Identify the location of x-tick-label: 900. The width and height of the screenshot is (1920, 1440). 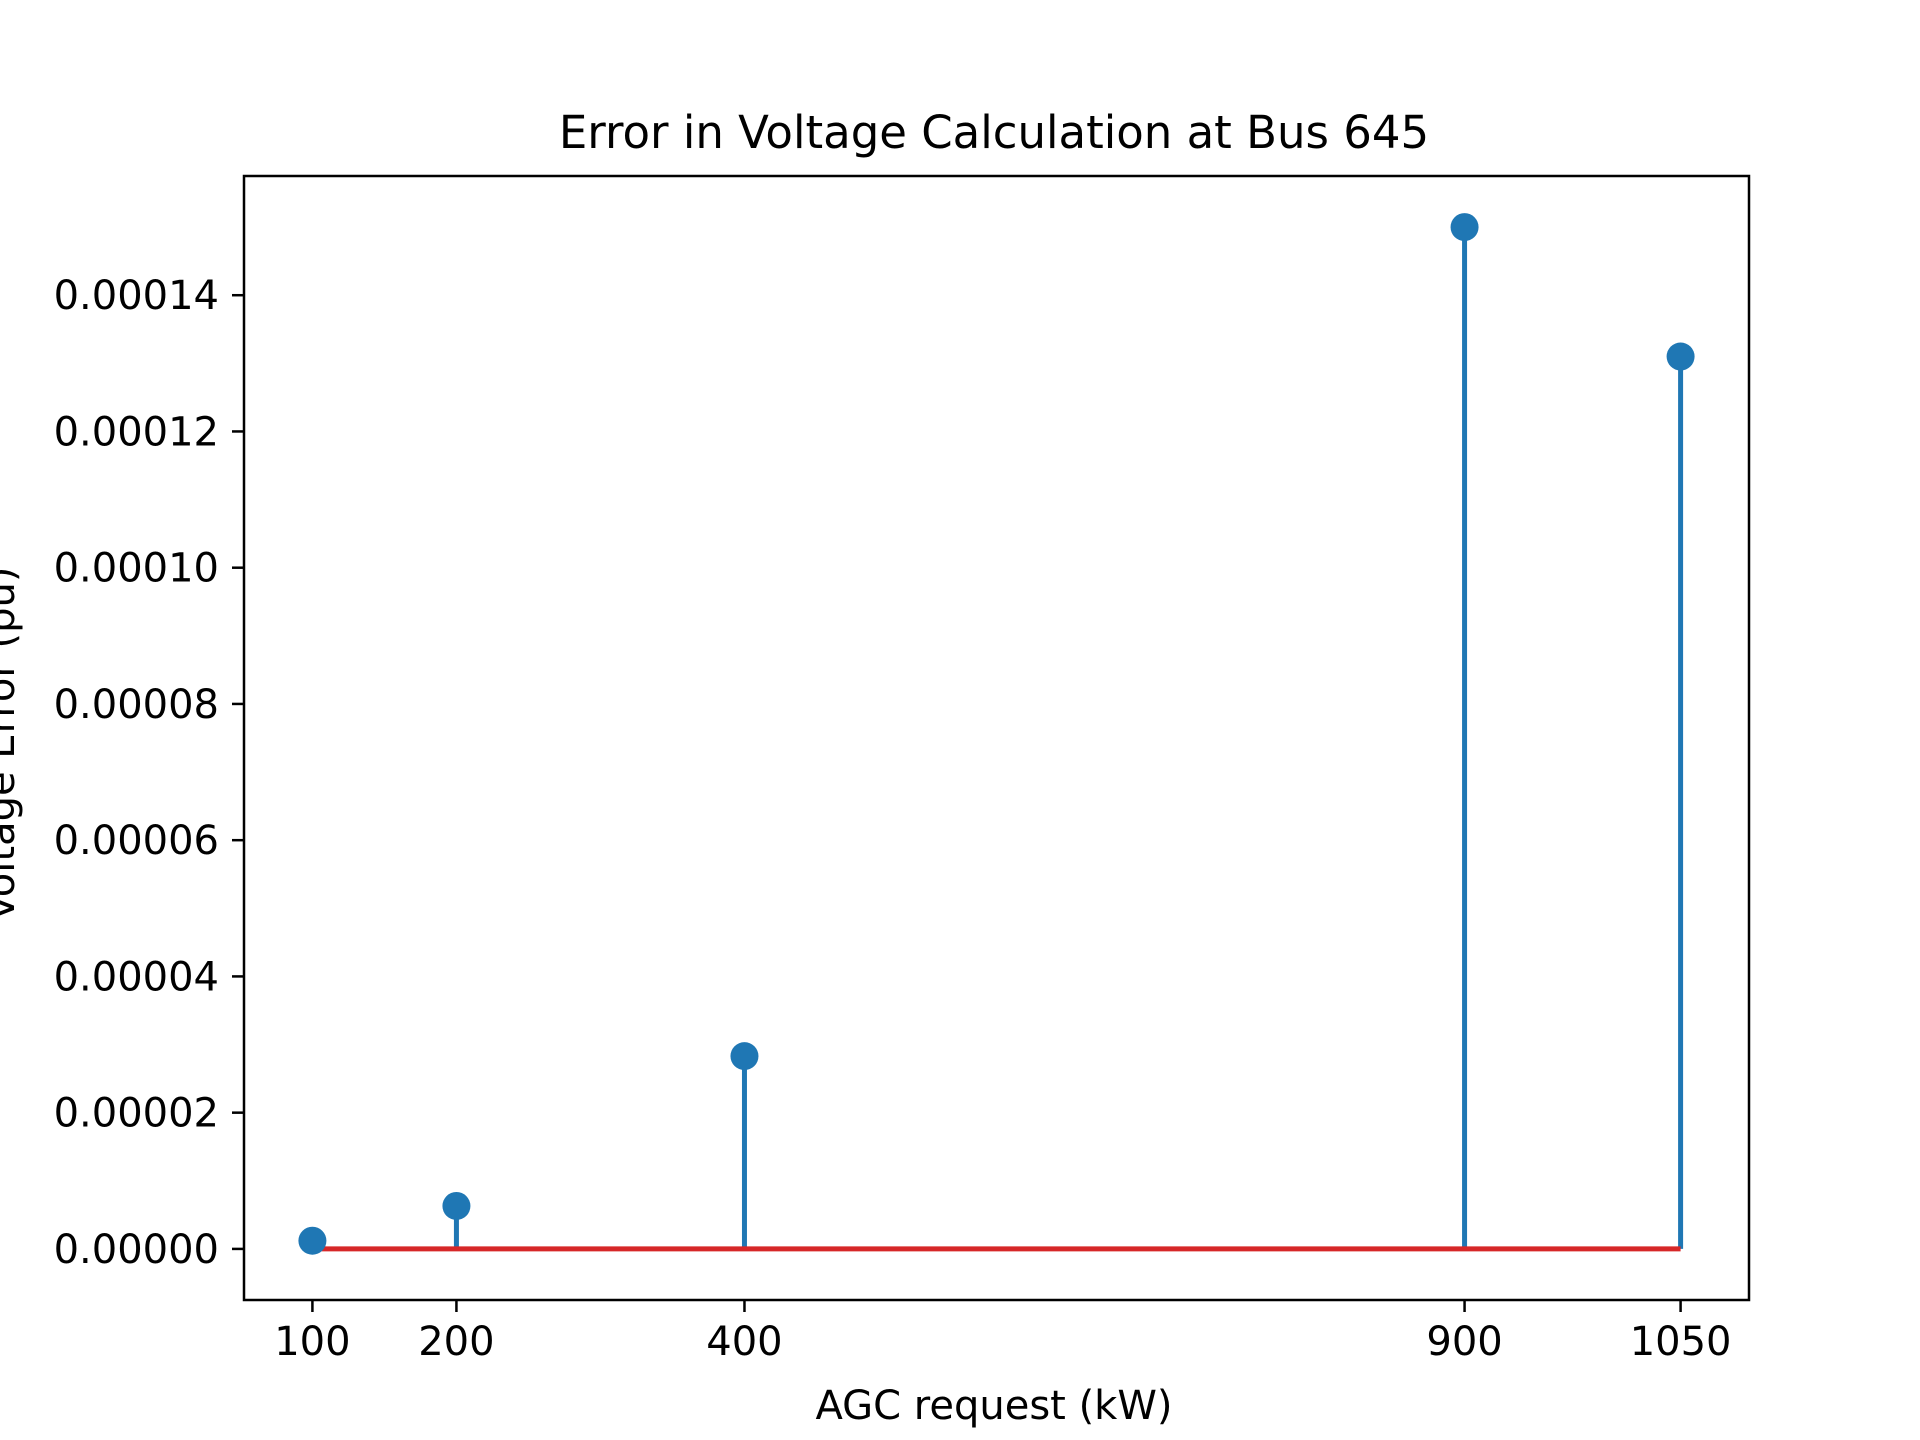
(1464, 1342).